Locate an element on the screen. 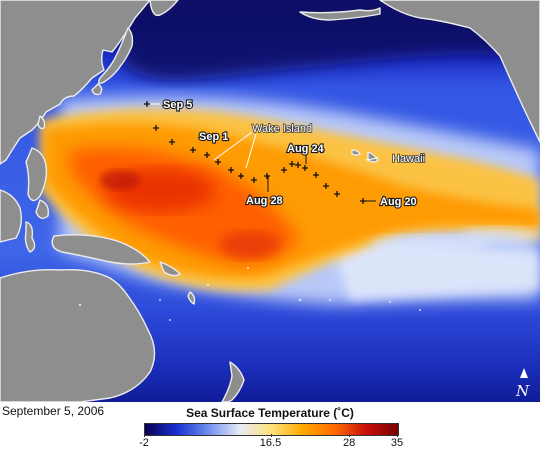 This screenshot has width=540, height=451. storm-track-cross-icon is located at coordinates (255, 152).